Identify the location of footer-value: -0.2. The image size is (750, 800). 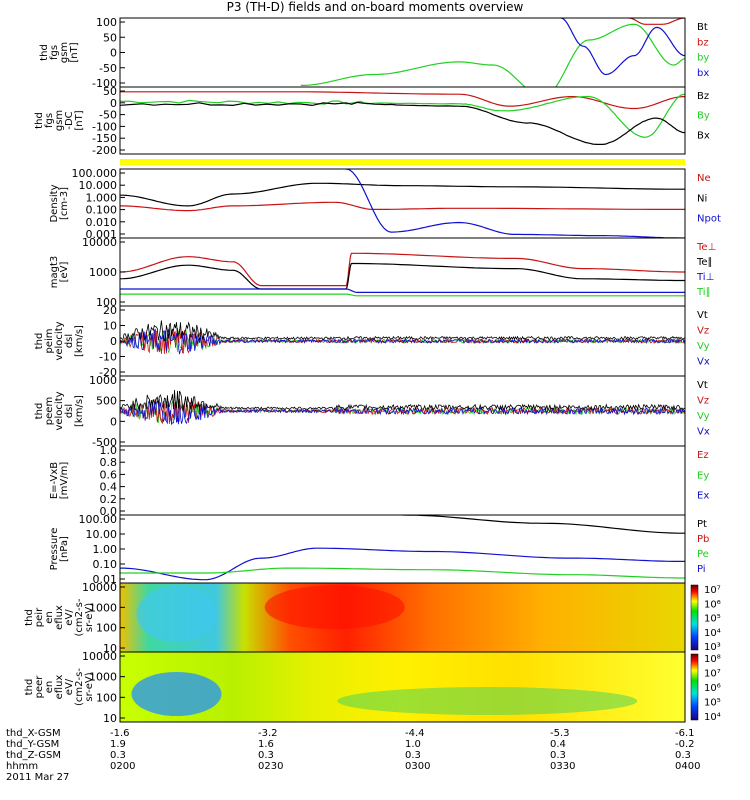
(685, 744).